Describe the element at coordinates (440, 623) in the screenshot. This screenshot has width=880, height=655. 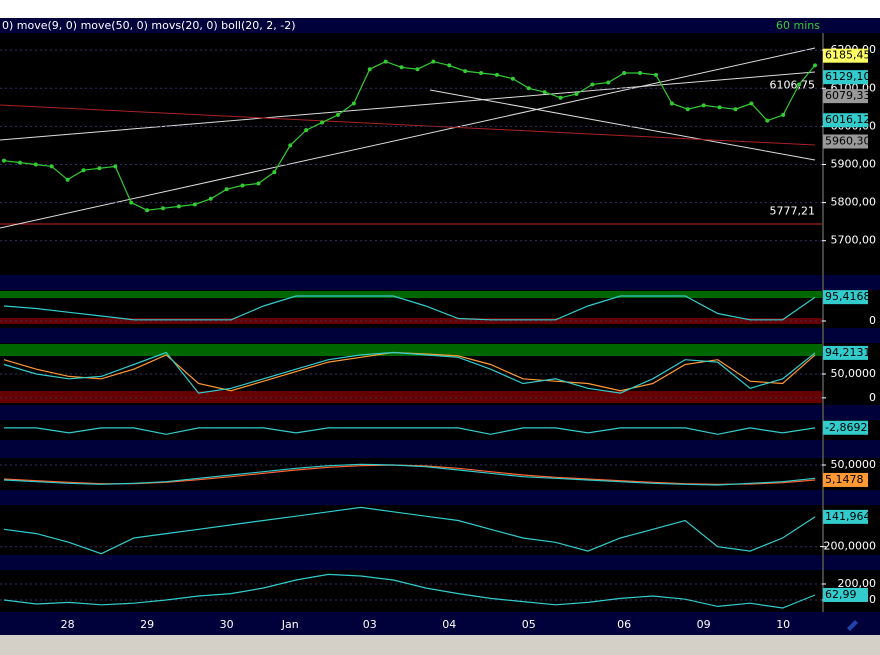
I see `x-axis-bar` at that location.